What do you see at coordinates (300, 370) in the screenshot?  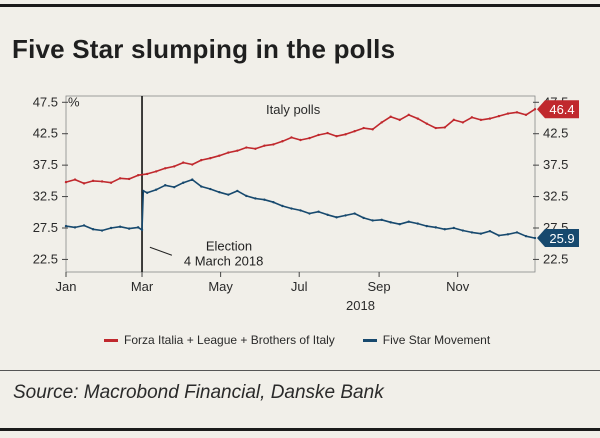 I see `source-divider` at bounding box center [300, 370].